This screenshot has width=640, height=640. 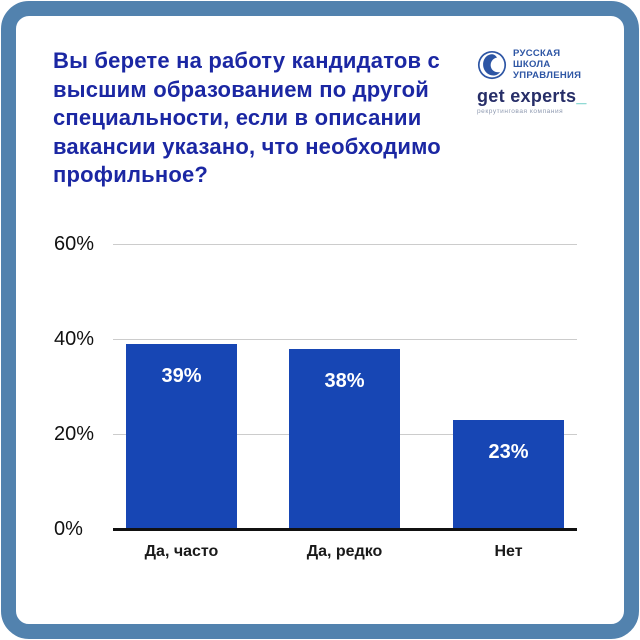 I want to click on y-axis-tick-label: 20%, so click(x=74, y=434).